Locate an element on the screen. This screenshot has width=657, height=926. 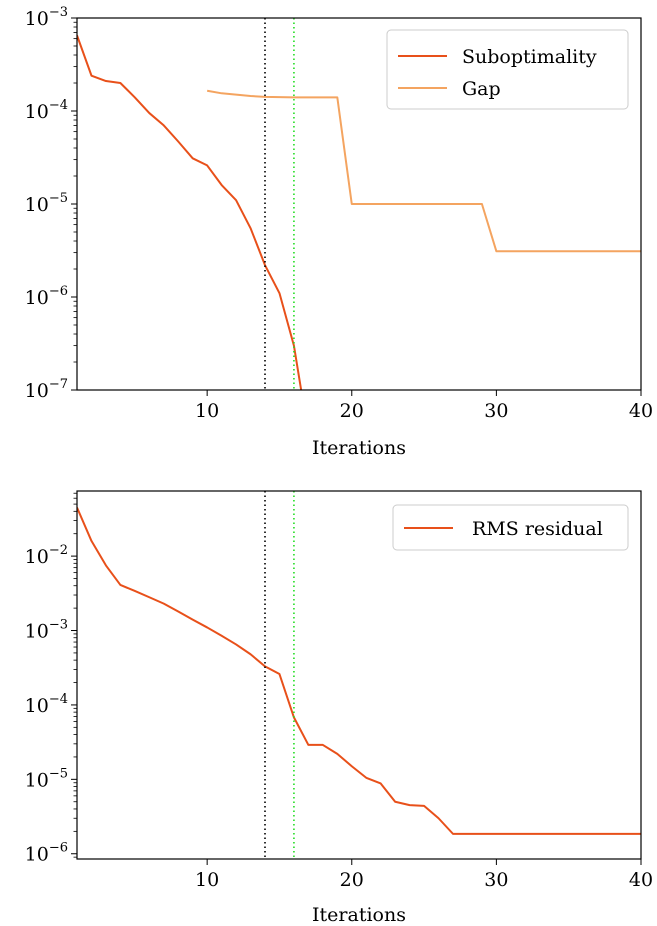
x-ticks-top: 10 20 30 40 is located at coordinates (424, 406).